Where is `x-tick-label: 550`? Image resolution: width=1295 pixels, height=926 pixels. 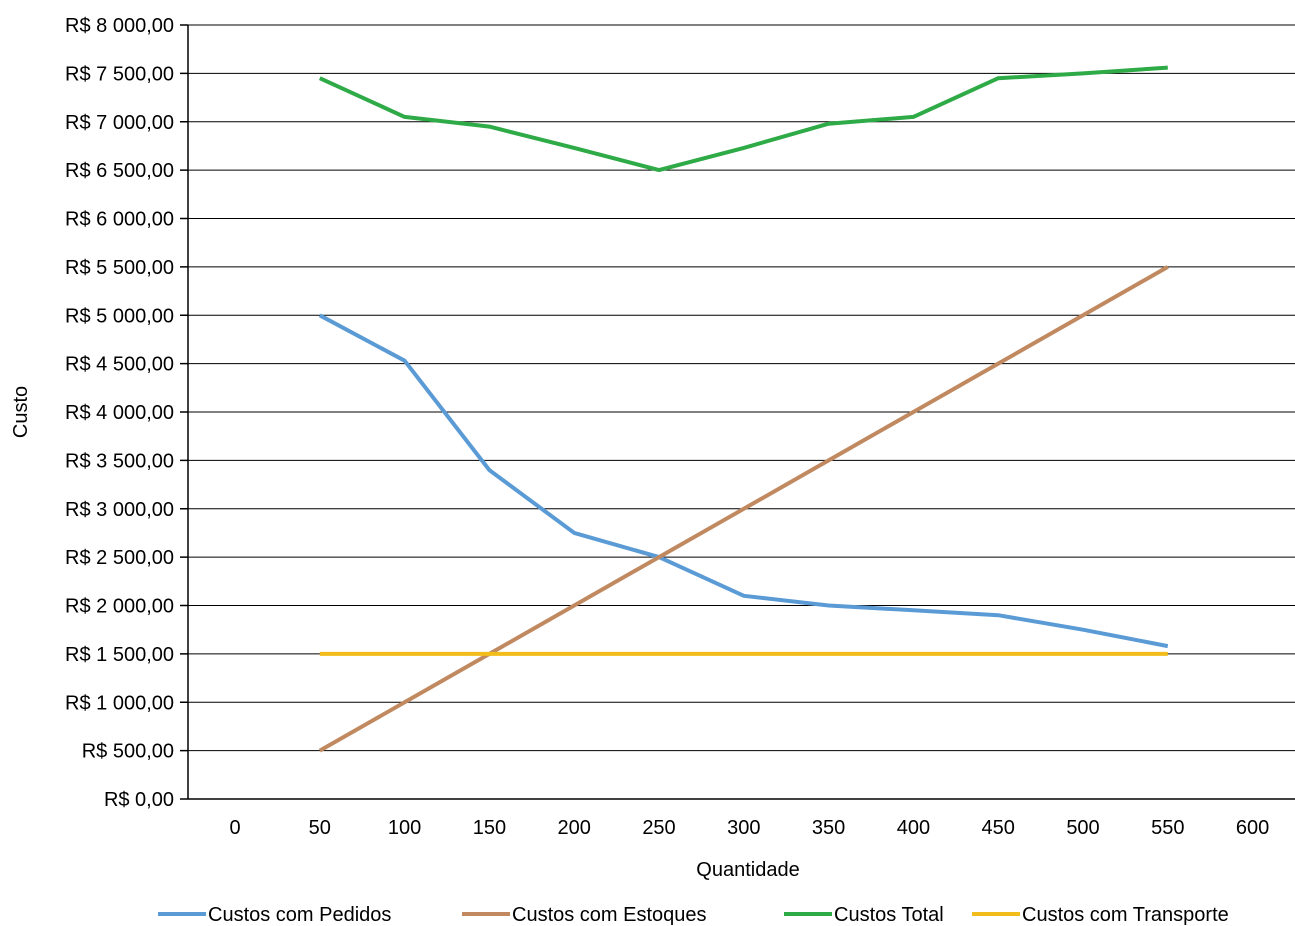
x-tick-label: 550 is located at coordinates (1167, 828).